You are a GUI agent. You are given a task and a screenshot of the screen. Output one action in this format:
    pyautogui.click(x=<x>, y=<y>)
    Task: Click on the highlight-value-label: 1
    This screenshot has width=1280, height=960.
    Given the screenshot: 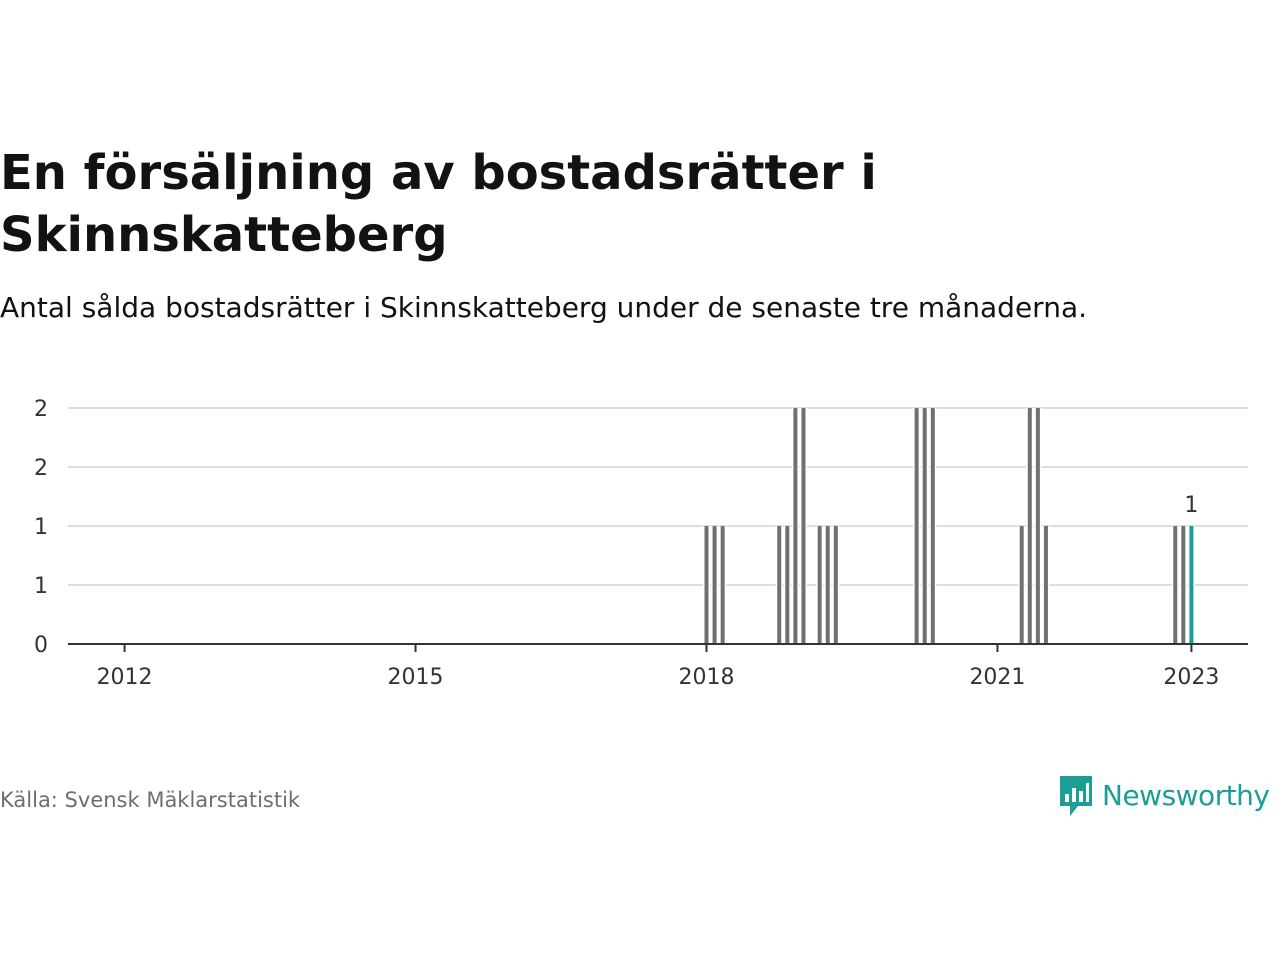 What is the action you would take?
    pyautogui.click(x=1191, y=505)
    